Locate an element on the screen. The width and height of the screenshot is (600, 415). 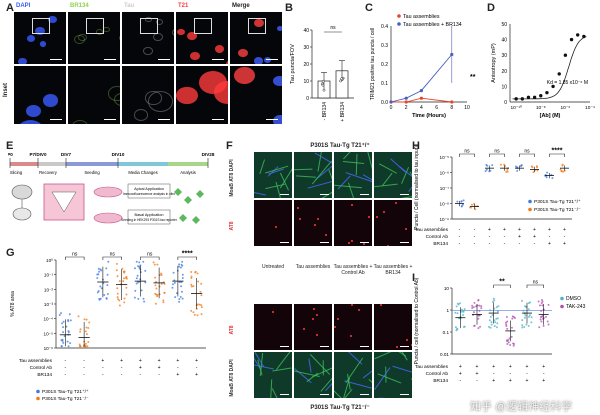
legend-label: DMSO is located at coordinates (573, 299).